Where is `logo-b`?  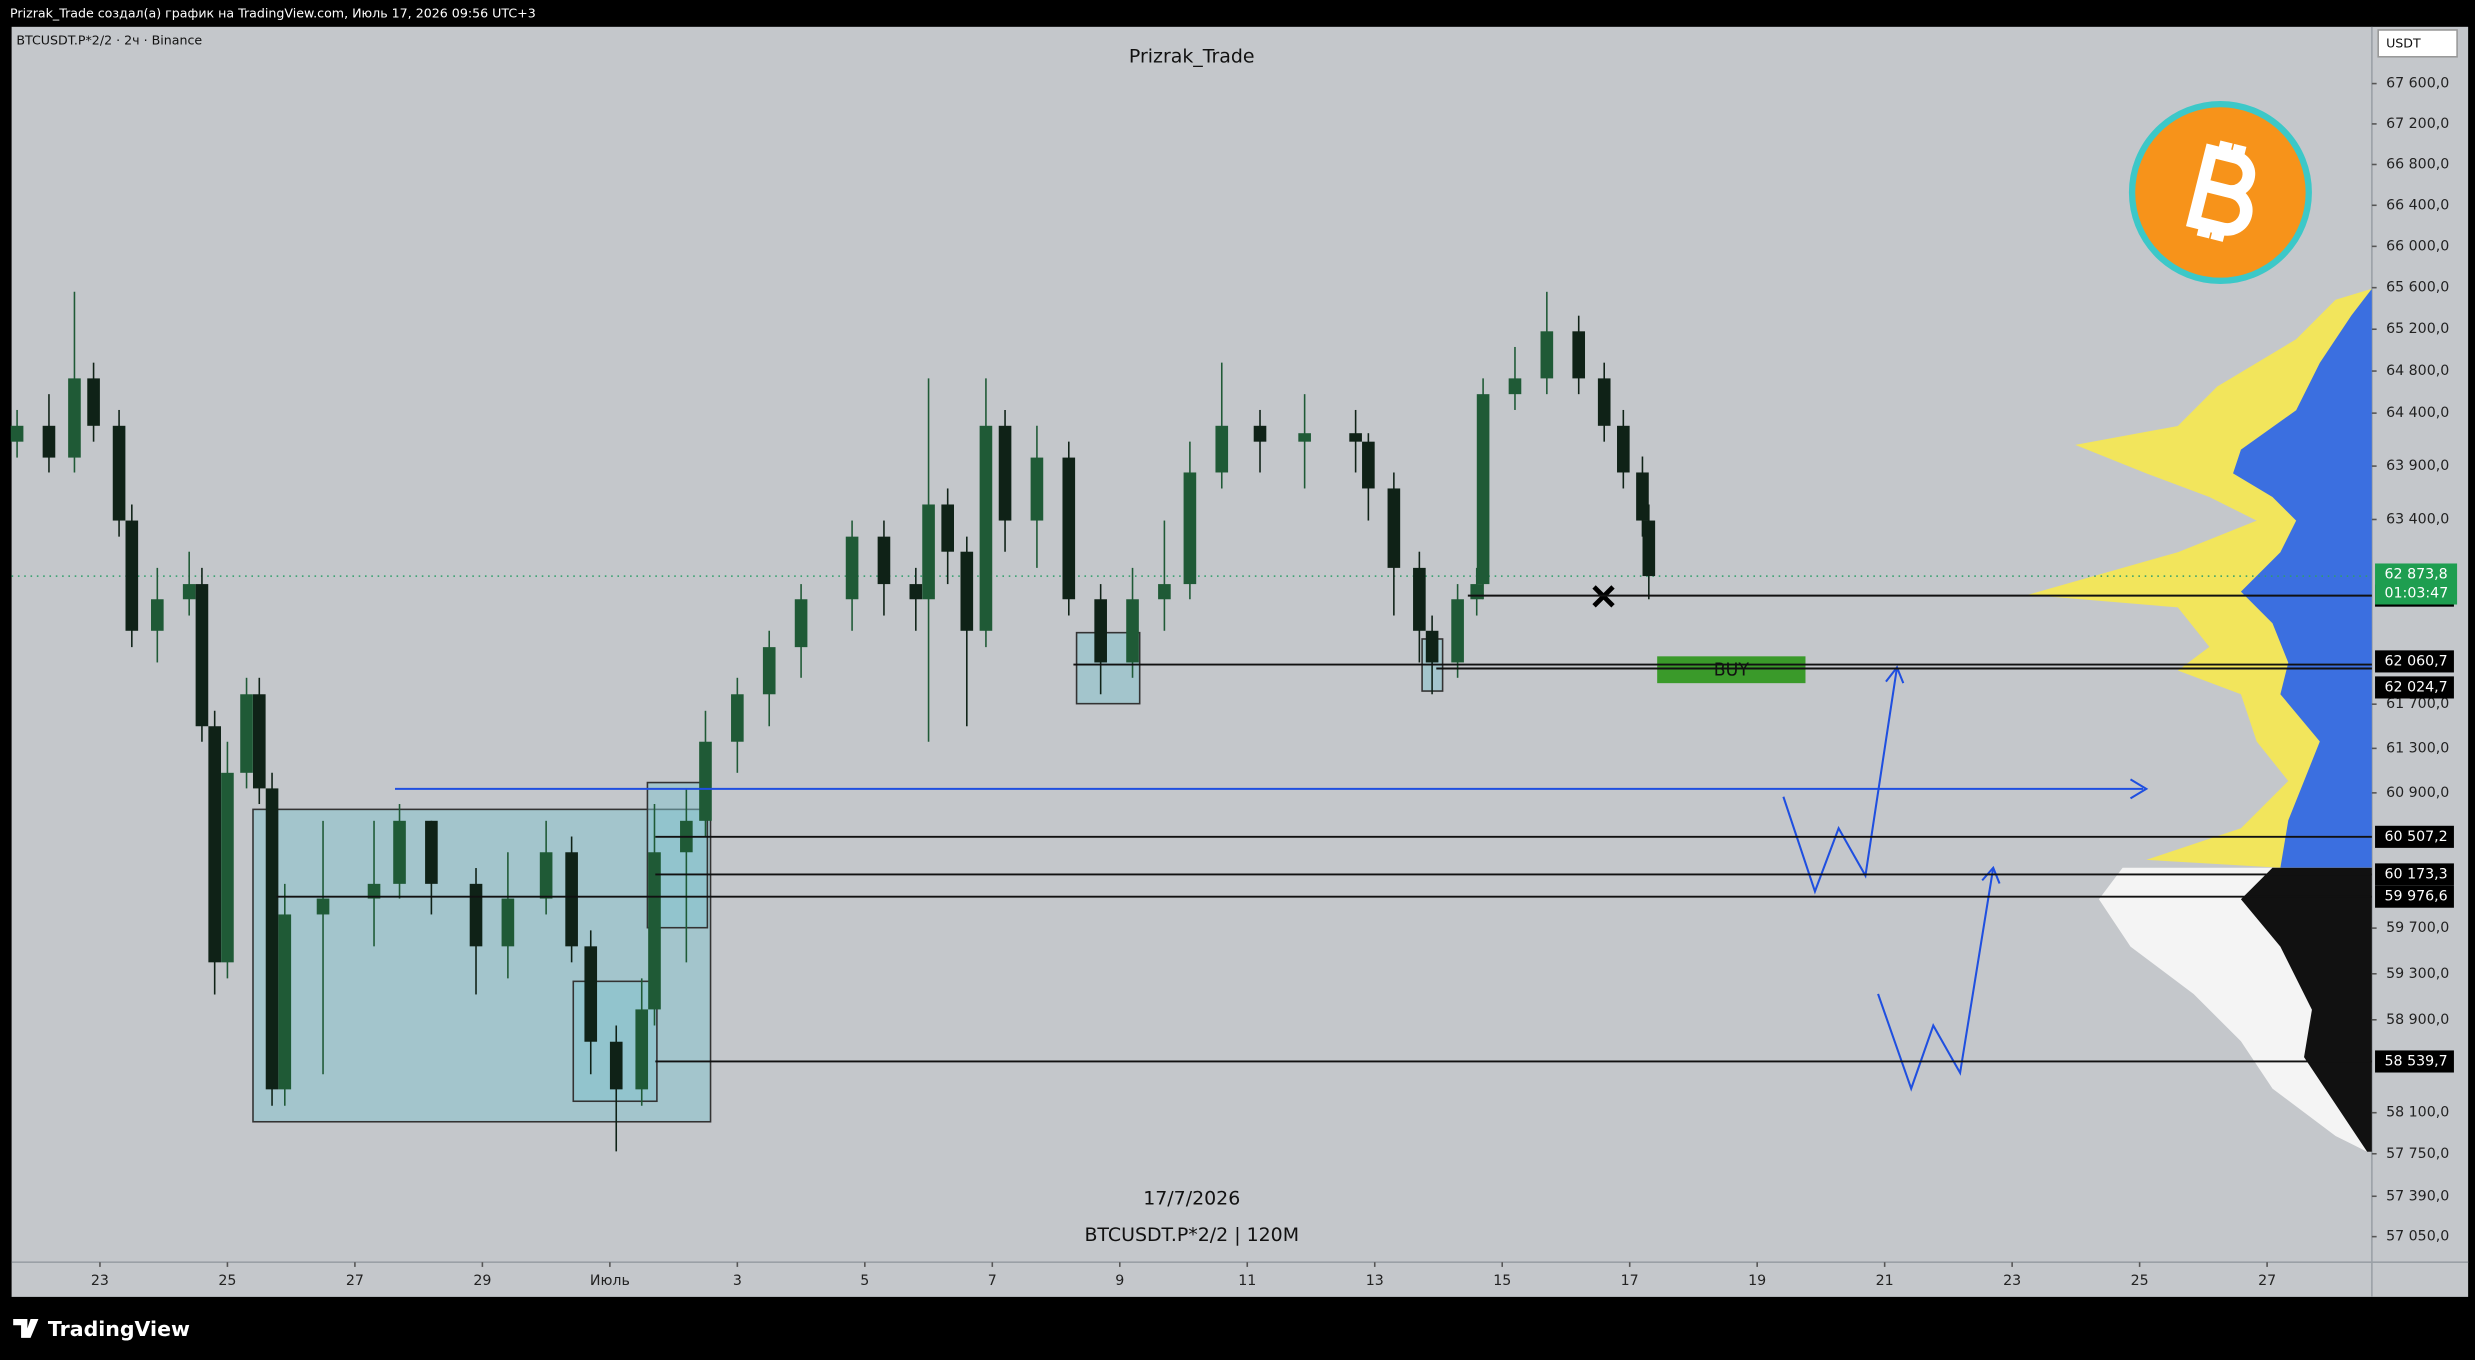 logo-b is located at coordinates (2221, 191).